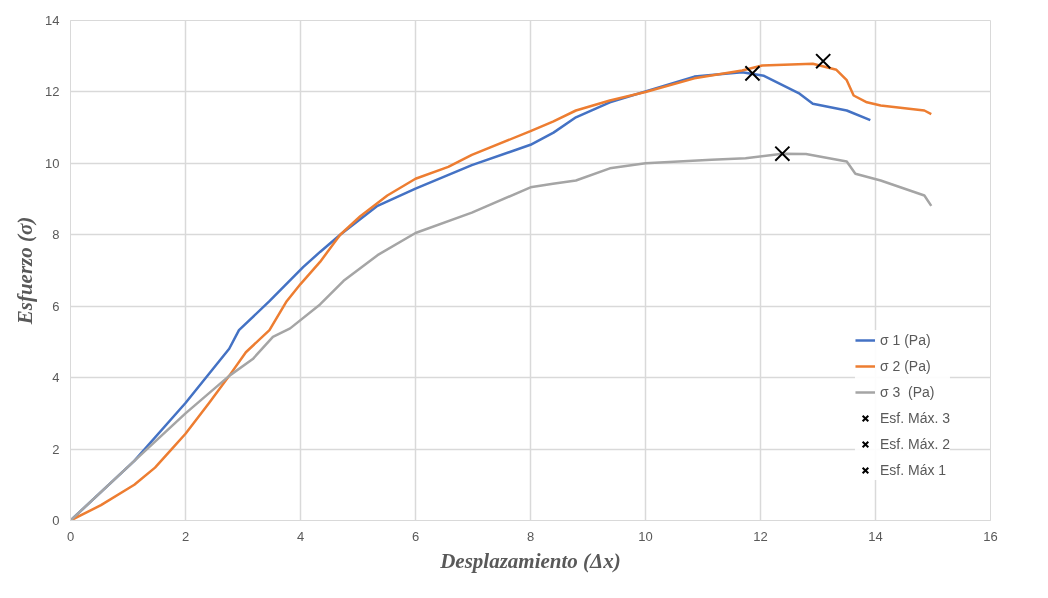  What do you see at coordinates (913, 470) in the screenshot?
I see `legend-label: Esf. Máx 1` at bounding box center [913, 470].